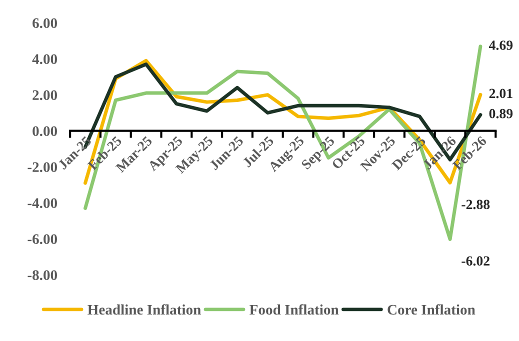  What do you see at coordinates (501, 113) in the screenshot?
I see `data-label: 0.89` at bounding box center [501, 113].